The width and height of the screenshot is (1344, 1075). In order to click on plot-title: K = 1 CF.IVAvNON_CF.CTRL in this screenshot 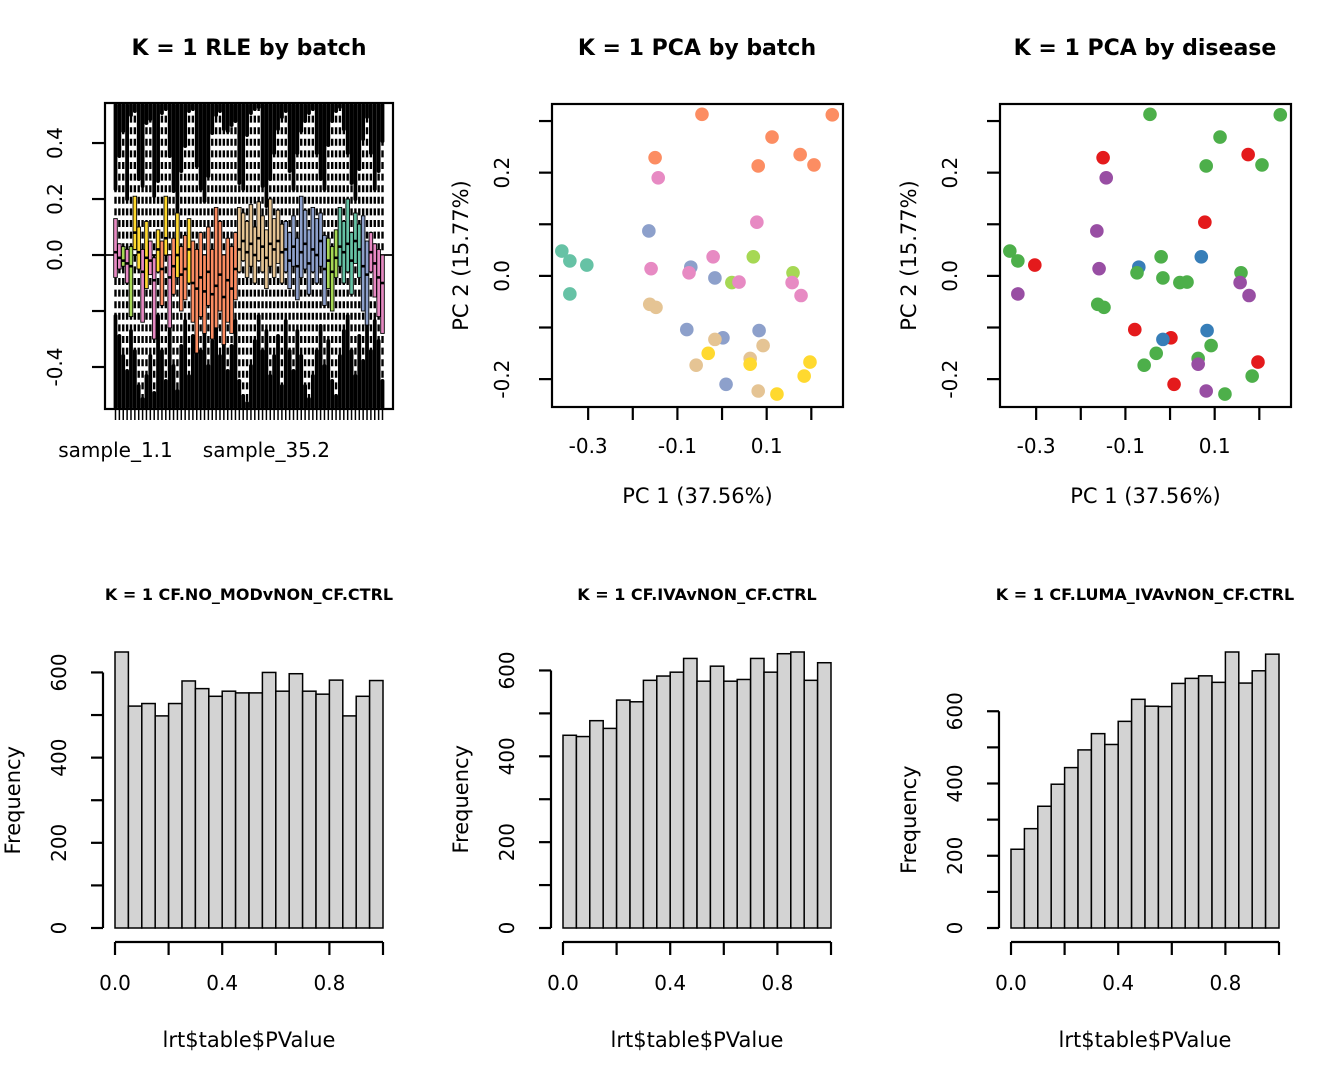, I will do `click(697, 594)`.